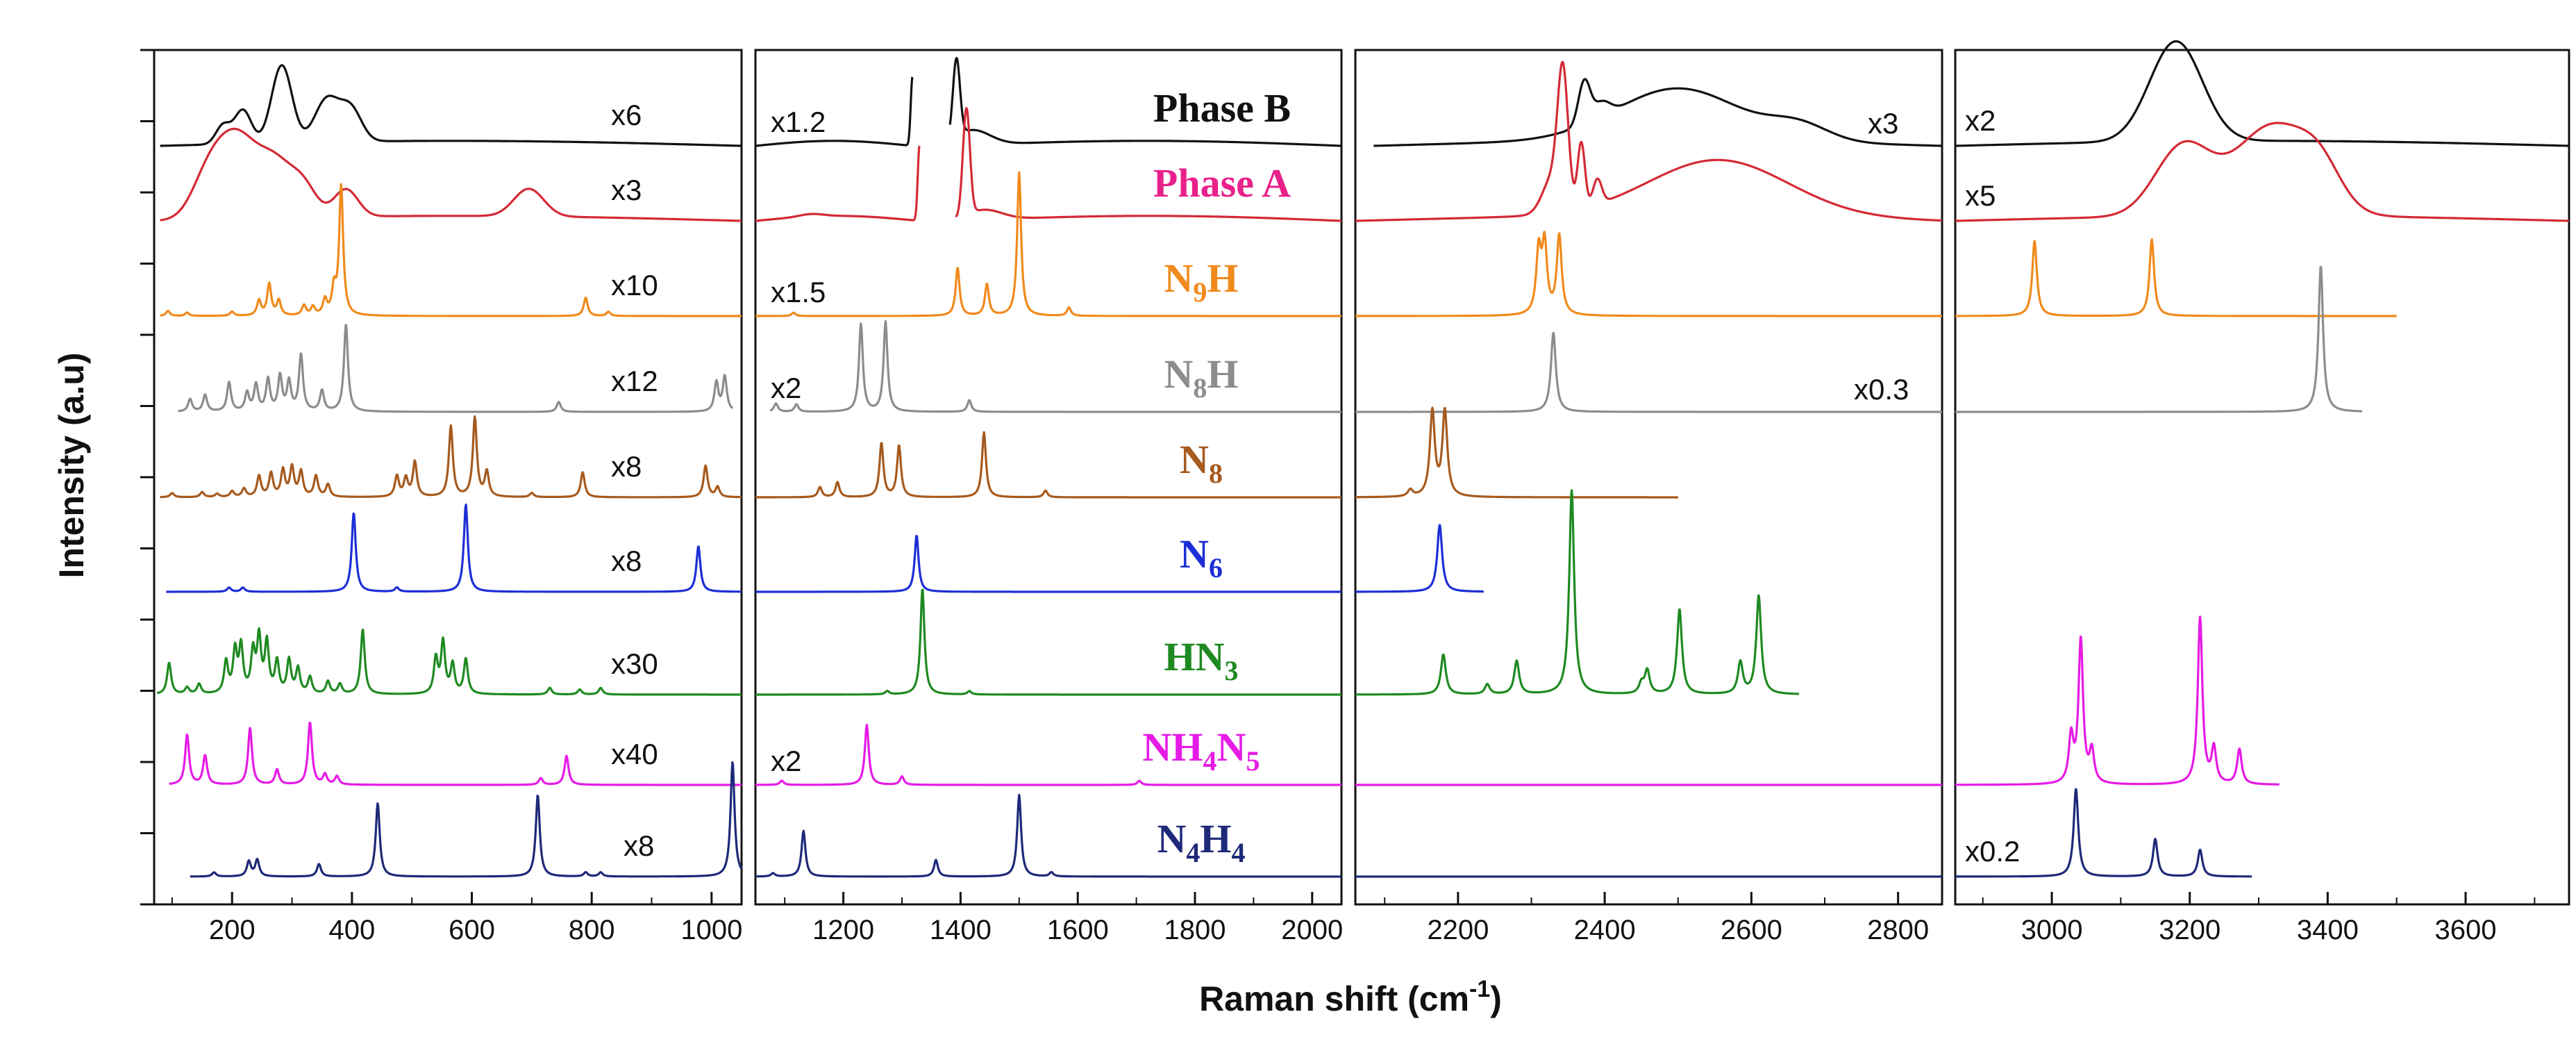  What do you see at coordinates (1980, 196) in the screenshot?
I see `scale-label-phaseA-p4: x5` at bounding box center [1980, 196].